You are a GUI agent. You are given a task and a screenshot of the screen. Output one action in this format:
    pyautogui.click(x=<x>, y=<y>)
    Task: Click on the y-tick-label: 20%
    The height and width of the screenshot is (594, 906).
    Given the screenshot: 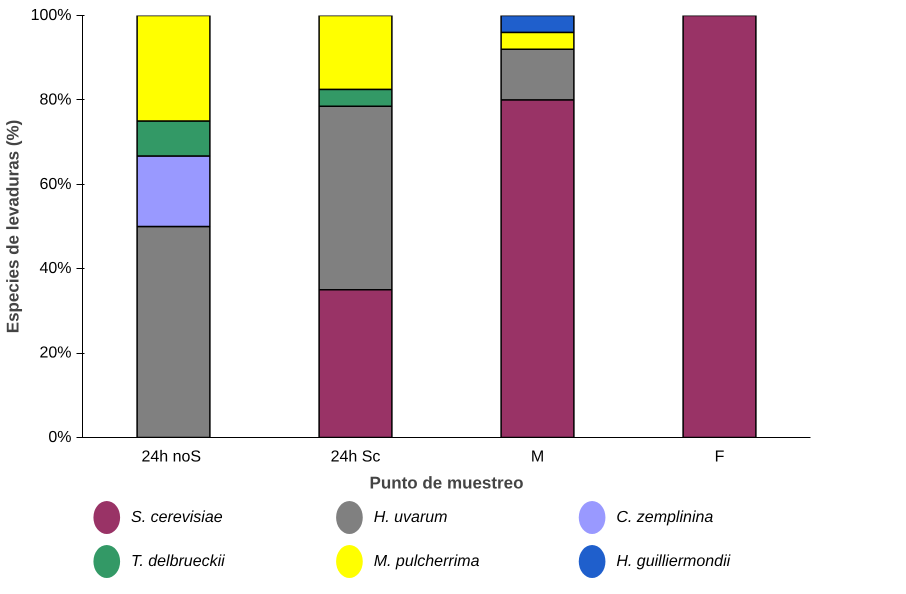 What is the action you would take?
    pyautogui.click(x=55, y=353)
    